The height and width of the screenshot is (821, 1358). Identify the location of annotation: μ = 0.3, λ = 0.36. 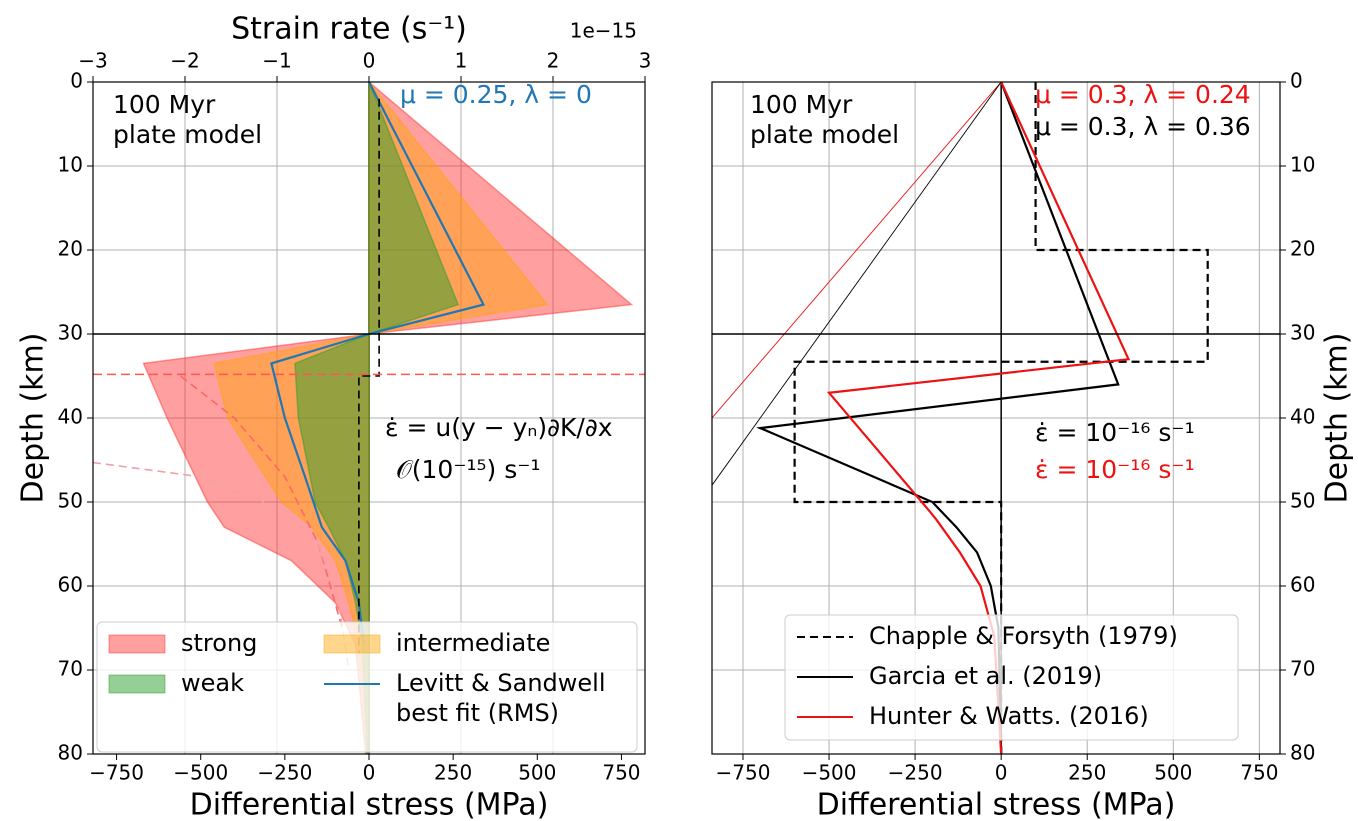
(1143, 126).